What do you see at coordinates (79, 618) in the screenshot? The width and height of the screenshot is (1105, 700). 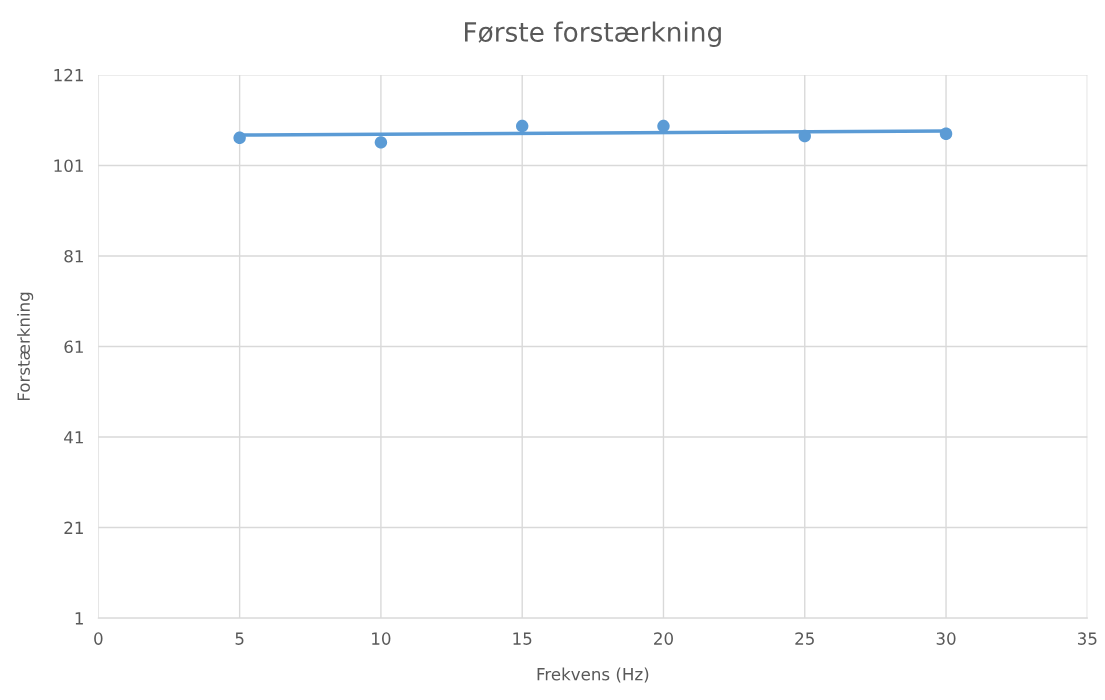 I see `y-tick-label: 1` at bounding box center [79, 618].